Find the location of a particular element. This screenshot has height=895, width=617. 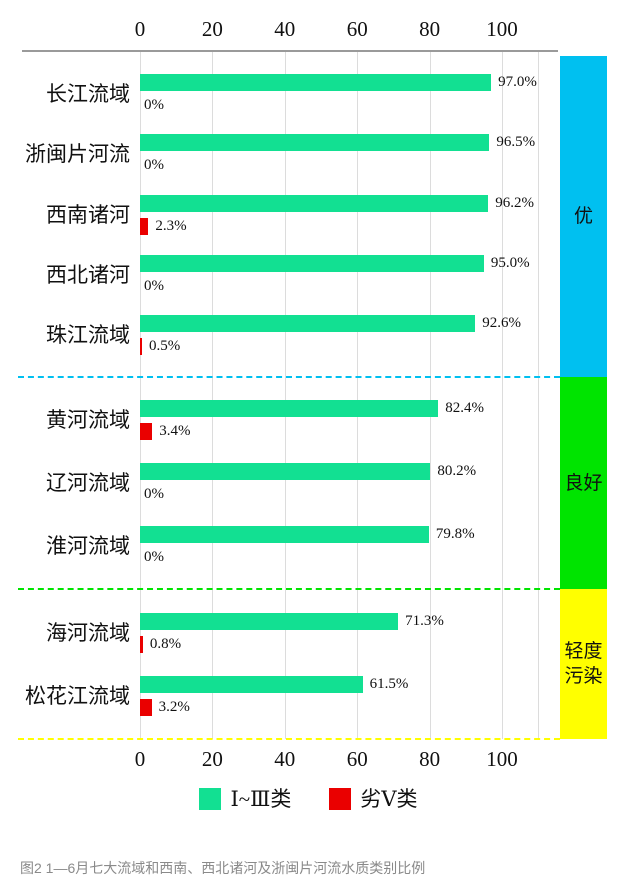

legend: Ⅰ~Ⅲ类 劣Ⅴ类 is located at coordinates (308, 799).